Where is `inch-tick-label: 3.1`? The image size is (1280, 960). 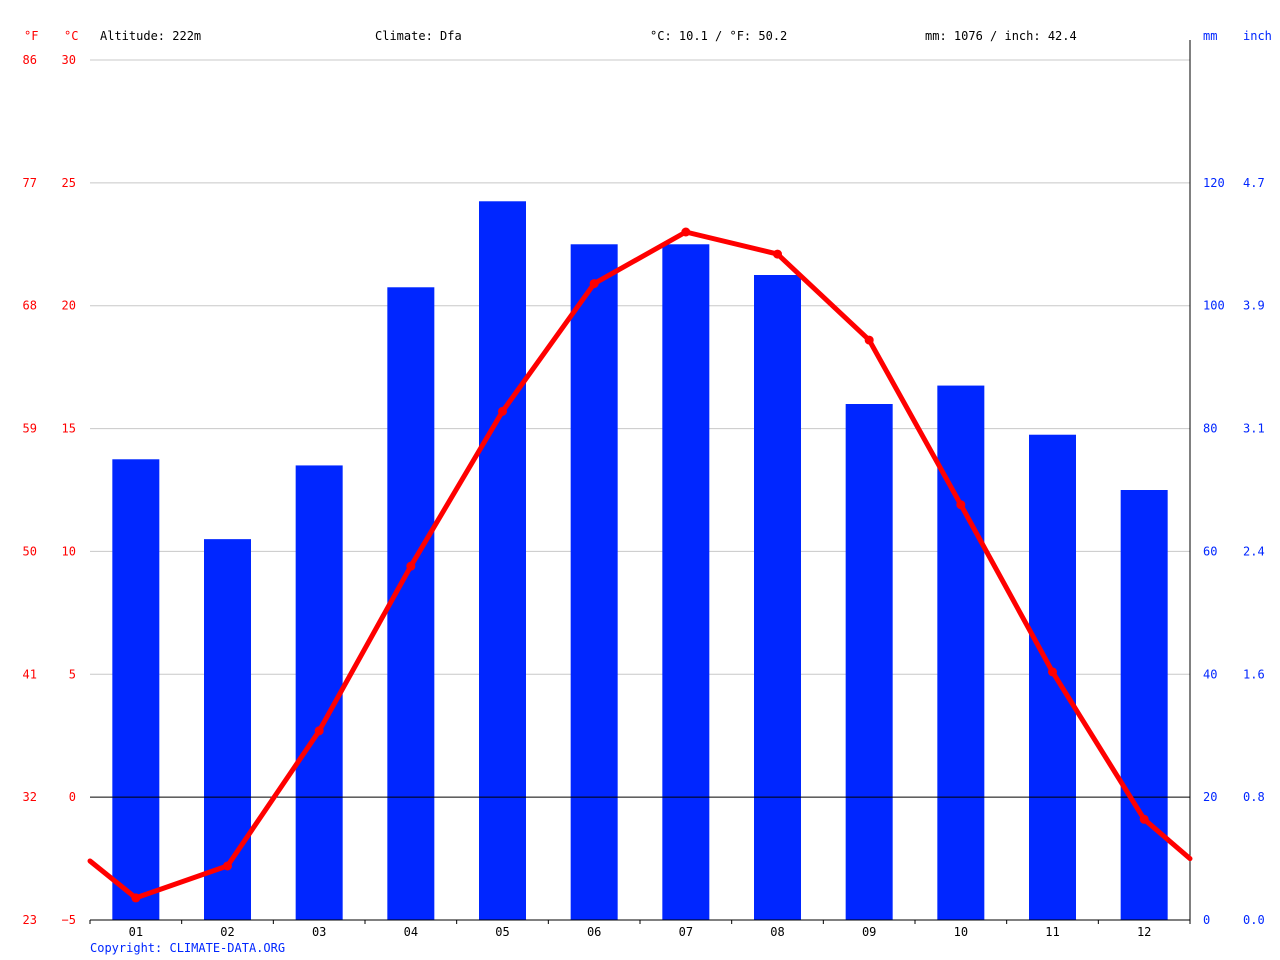
inch-tick-label: 3.1 is located at coordinates (1254, 429).